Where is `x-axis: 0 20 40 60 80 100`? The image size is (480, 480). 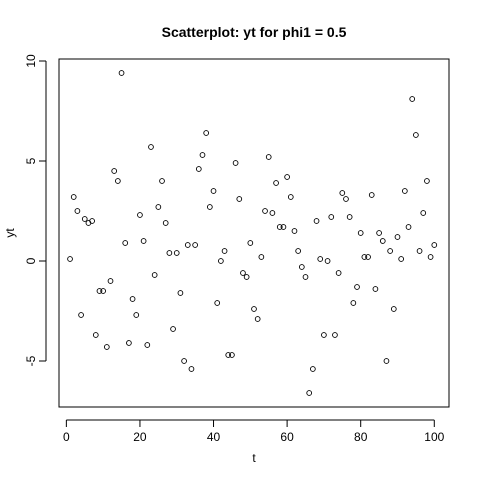
x-axis: 0 20 40 60 80 100 is located at coordinates (254, 431).